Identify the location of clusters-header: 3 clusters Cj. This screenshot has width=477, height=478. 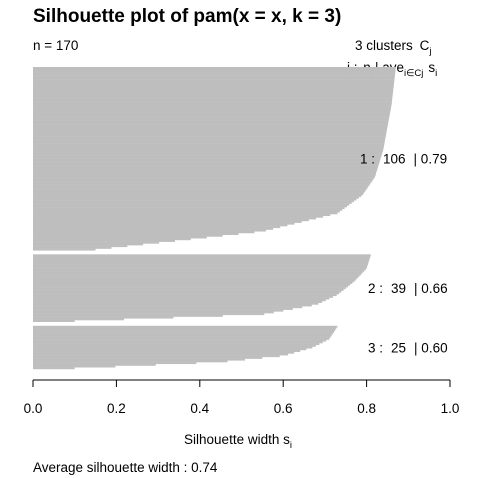
(393, 47).